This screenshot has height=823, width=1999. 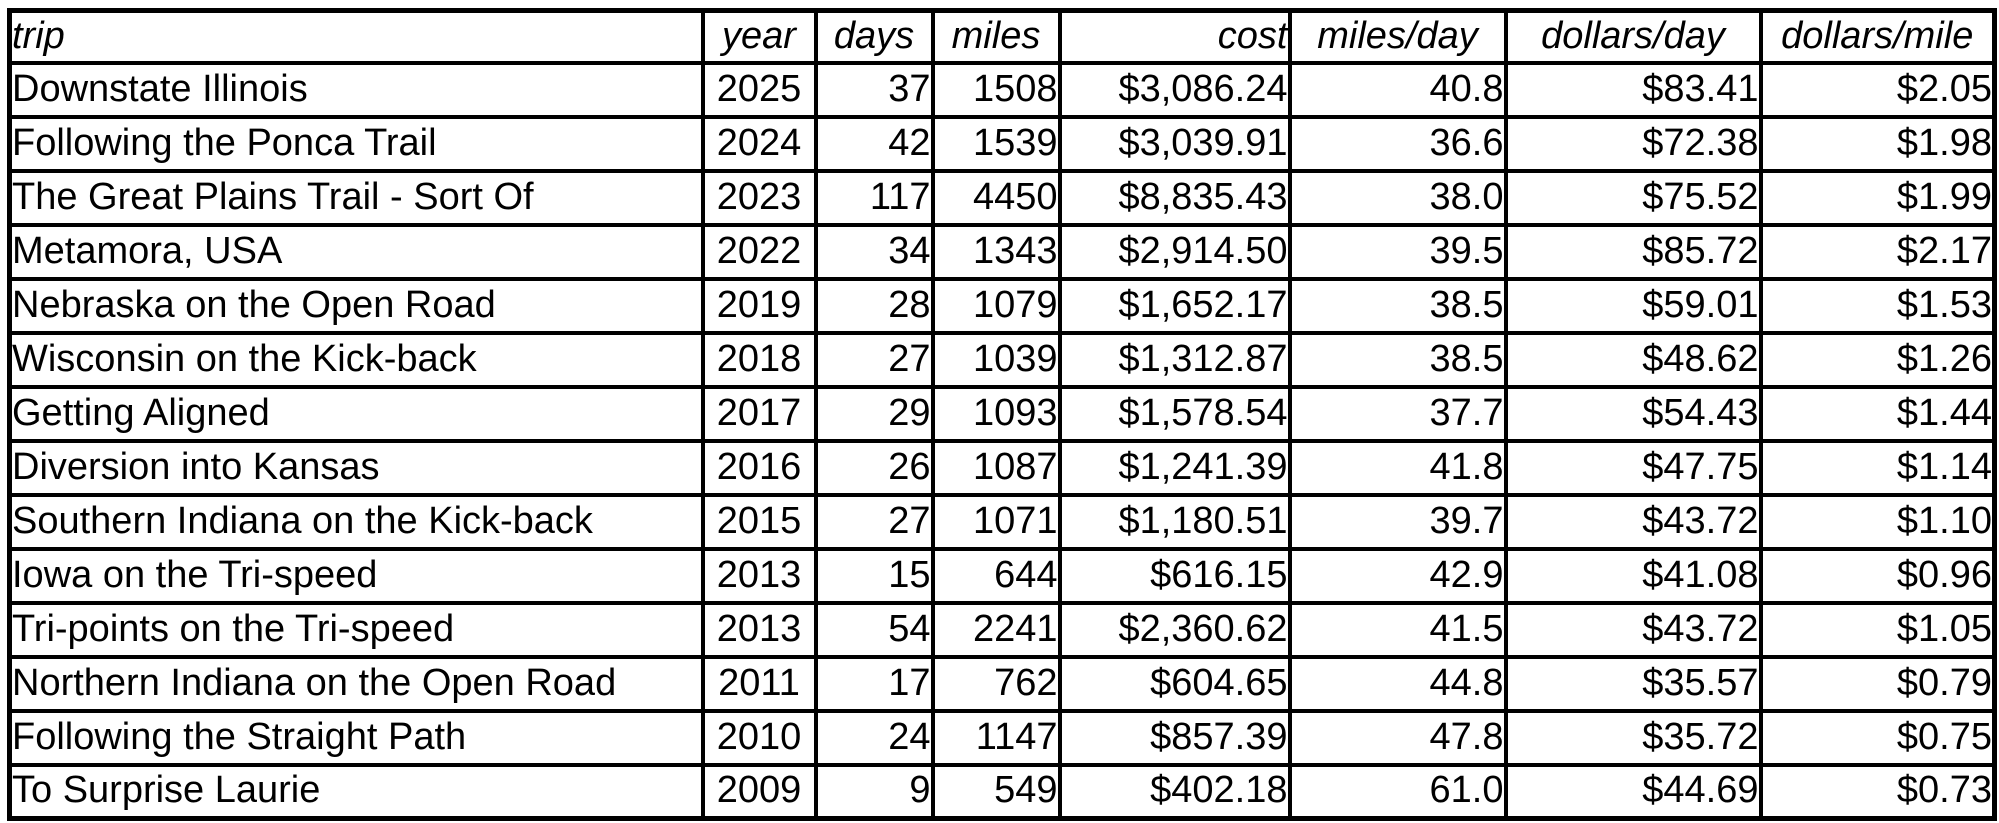 I want to click on cell-miles: 549, so click(x=996, y=791).